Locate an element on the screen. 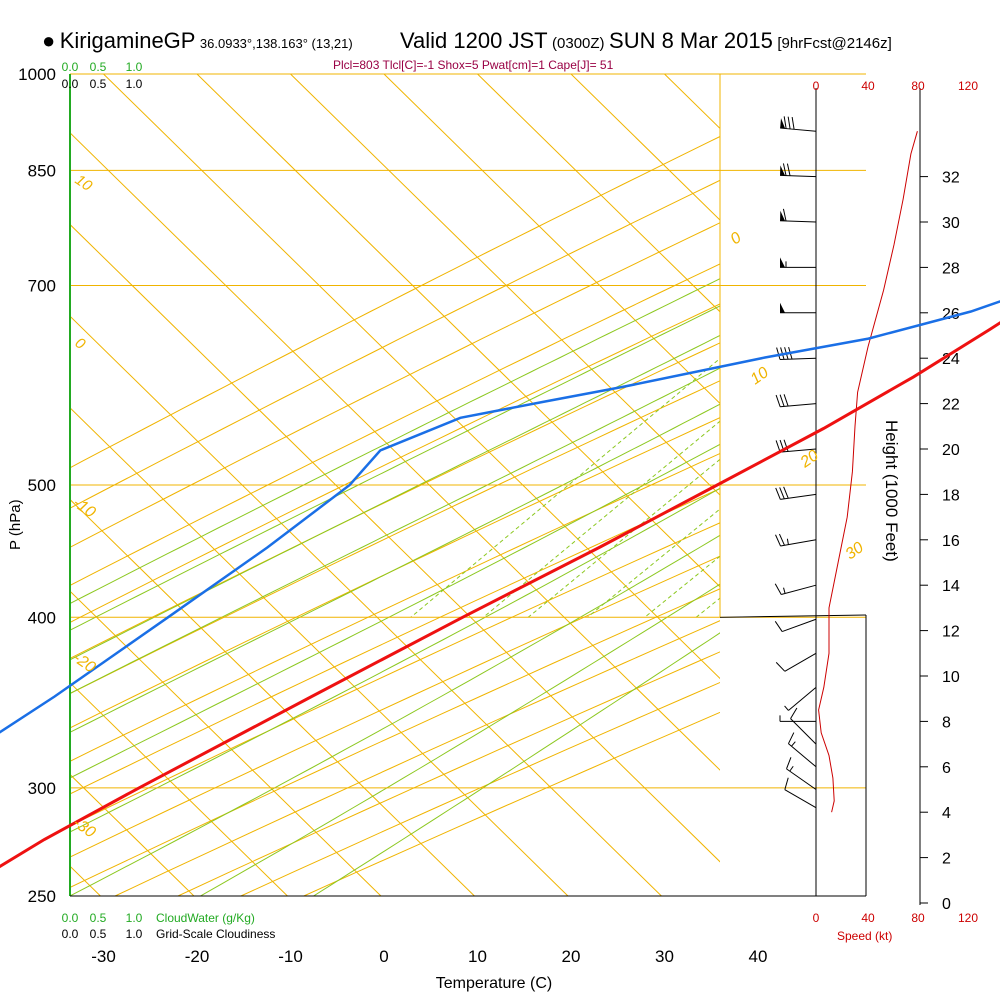 The height and width of the screenshot is (1000, 1000). y-axis-title: P (hPa) is located at coordinates (15, 524).